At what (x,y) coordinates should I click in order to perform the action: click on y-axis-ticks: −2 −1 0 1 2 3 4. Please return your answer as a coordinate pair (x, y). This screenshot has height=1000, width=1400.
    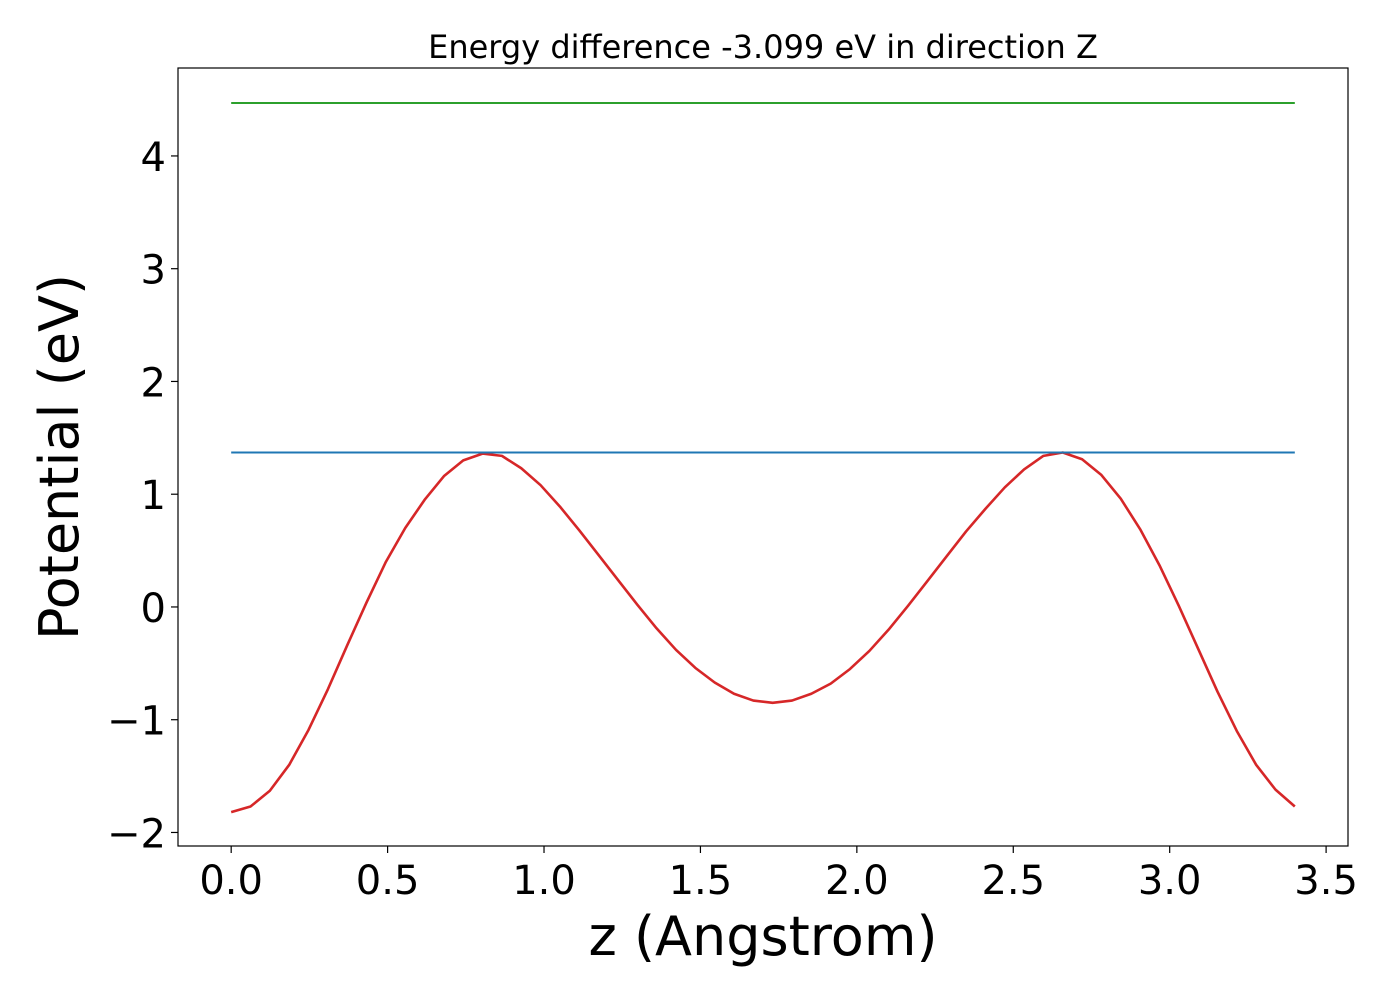
    Looking at the image, I should click on (142, 496).